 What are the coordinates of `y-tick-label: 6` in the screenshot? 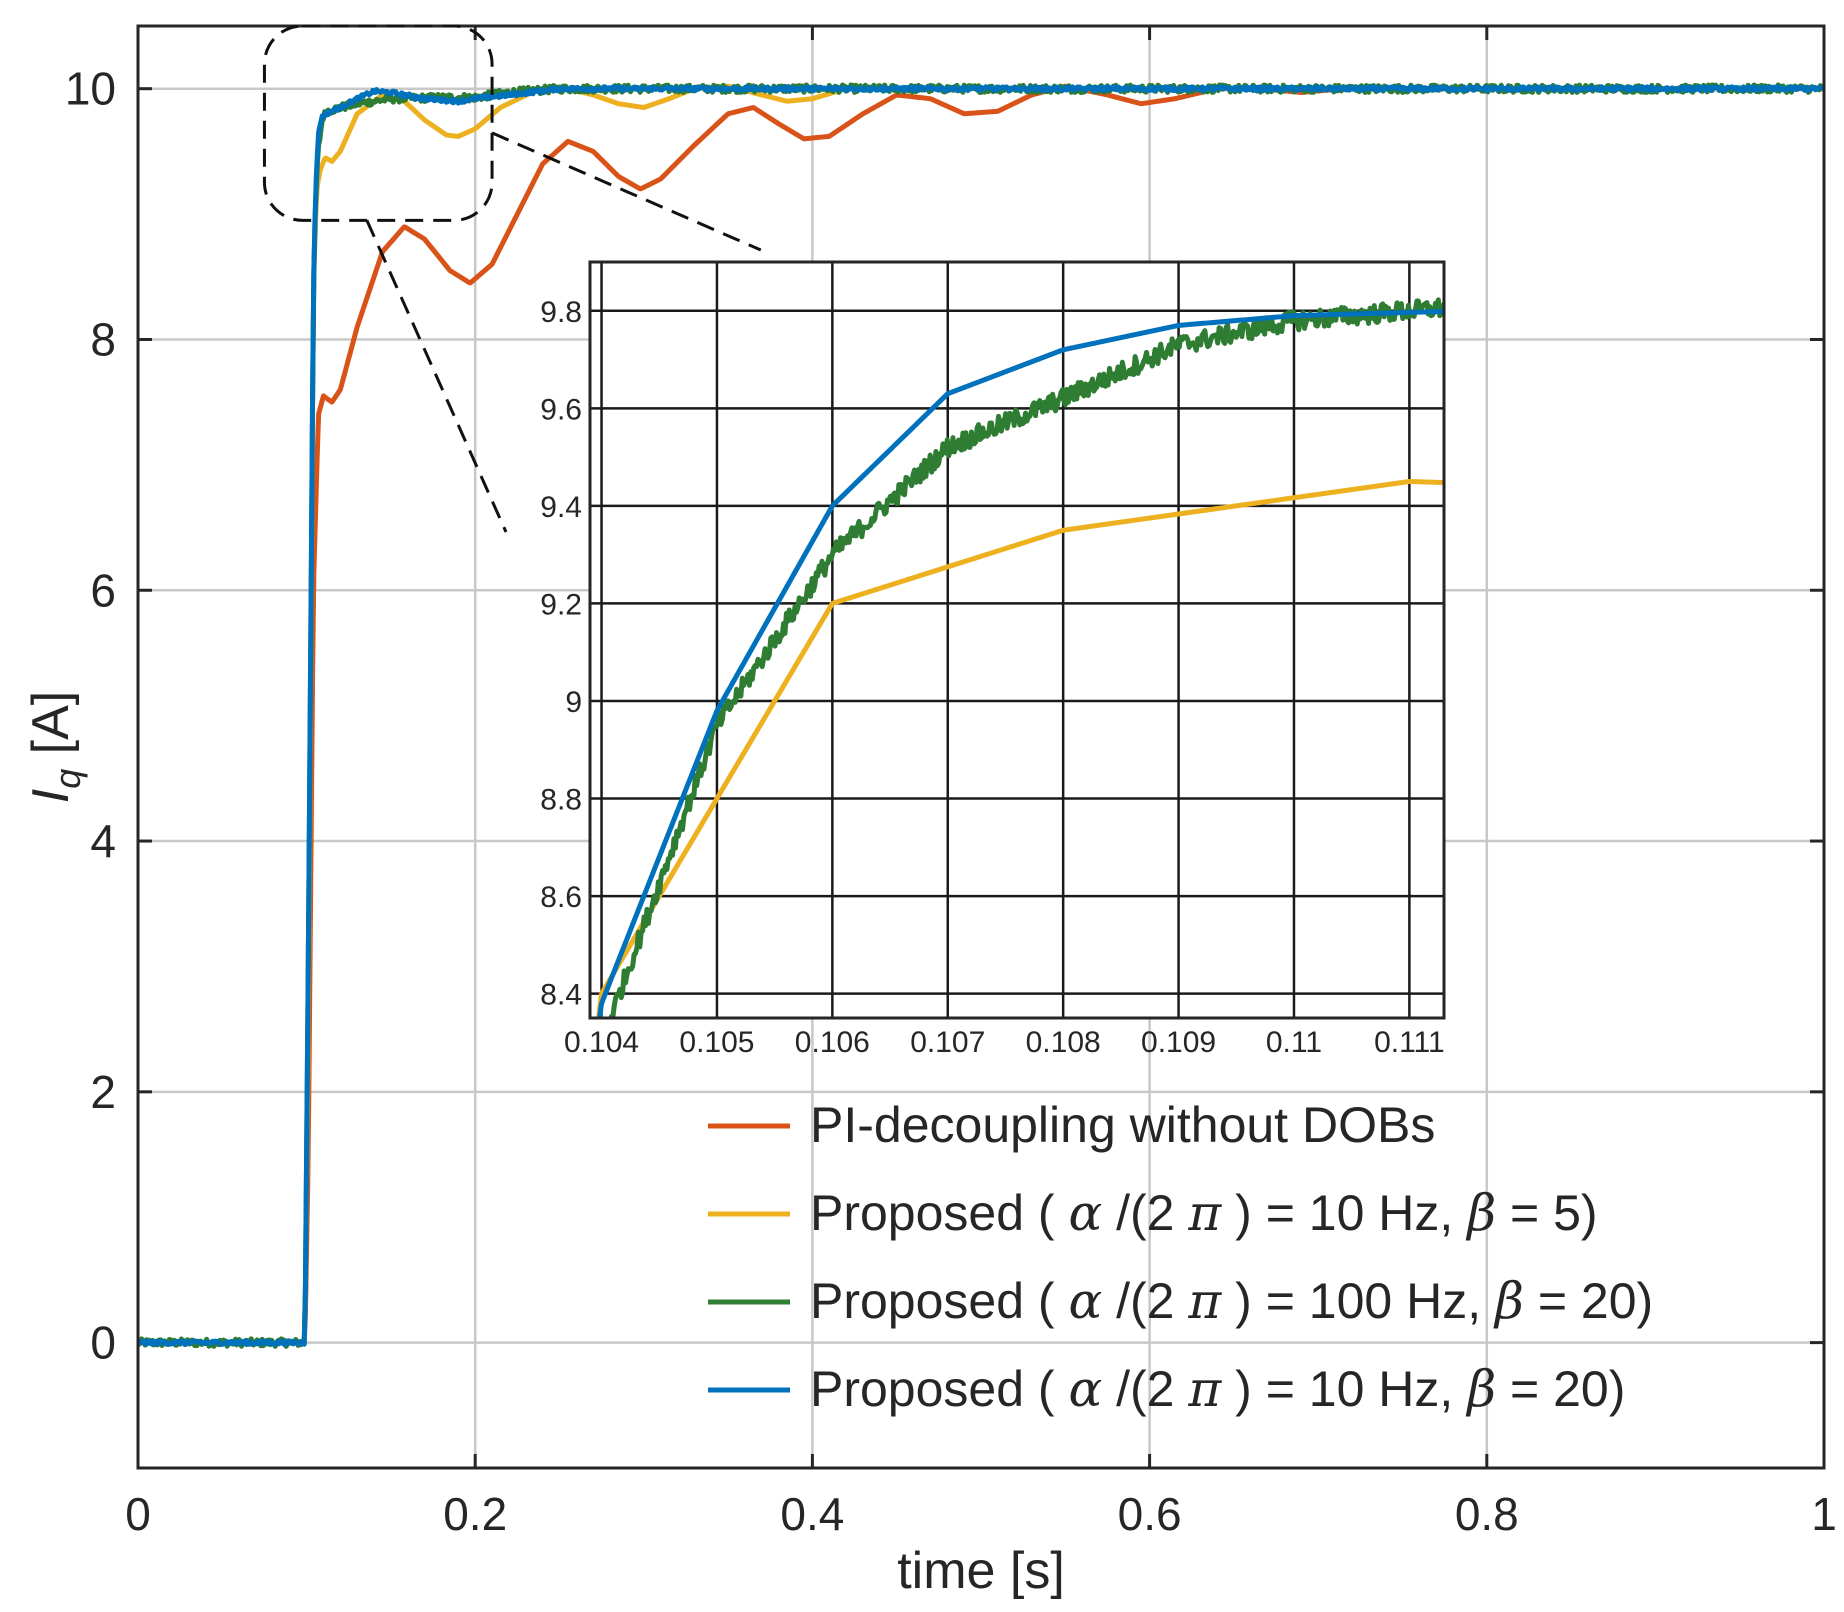 It's located at (103, 590).